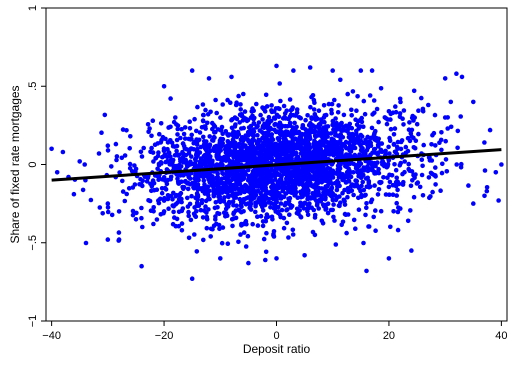 The image size is (511, 365). Describe the element at coordinates (276, 336) in the screenshot. I see `x-tick-label: 0` at that location.